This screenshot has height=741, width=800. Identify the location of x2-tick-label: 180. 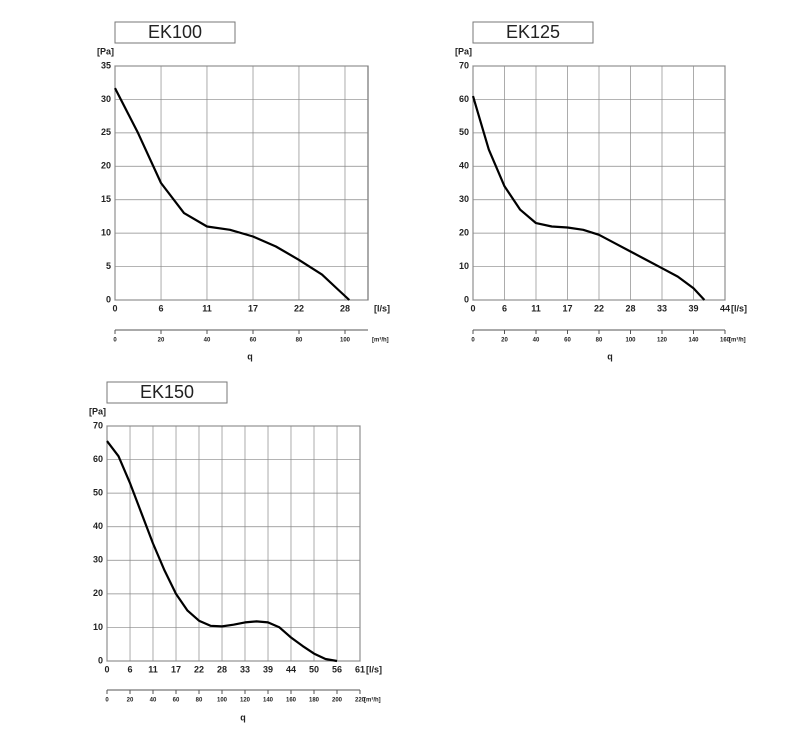
(314, 701).